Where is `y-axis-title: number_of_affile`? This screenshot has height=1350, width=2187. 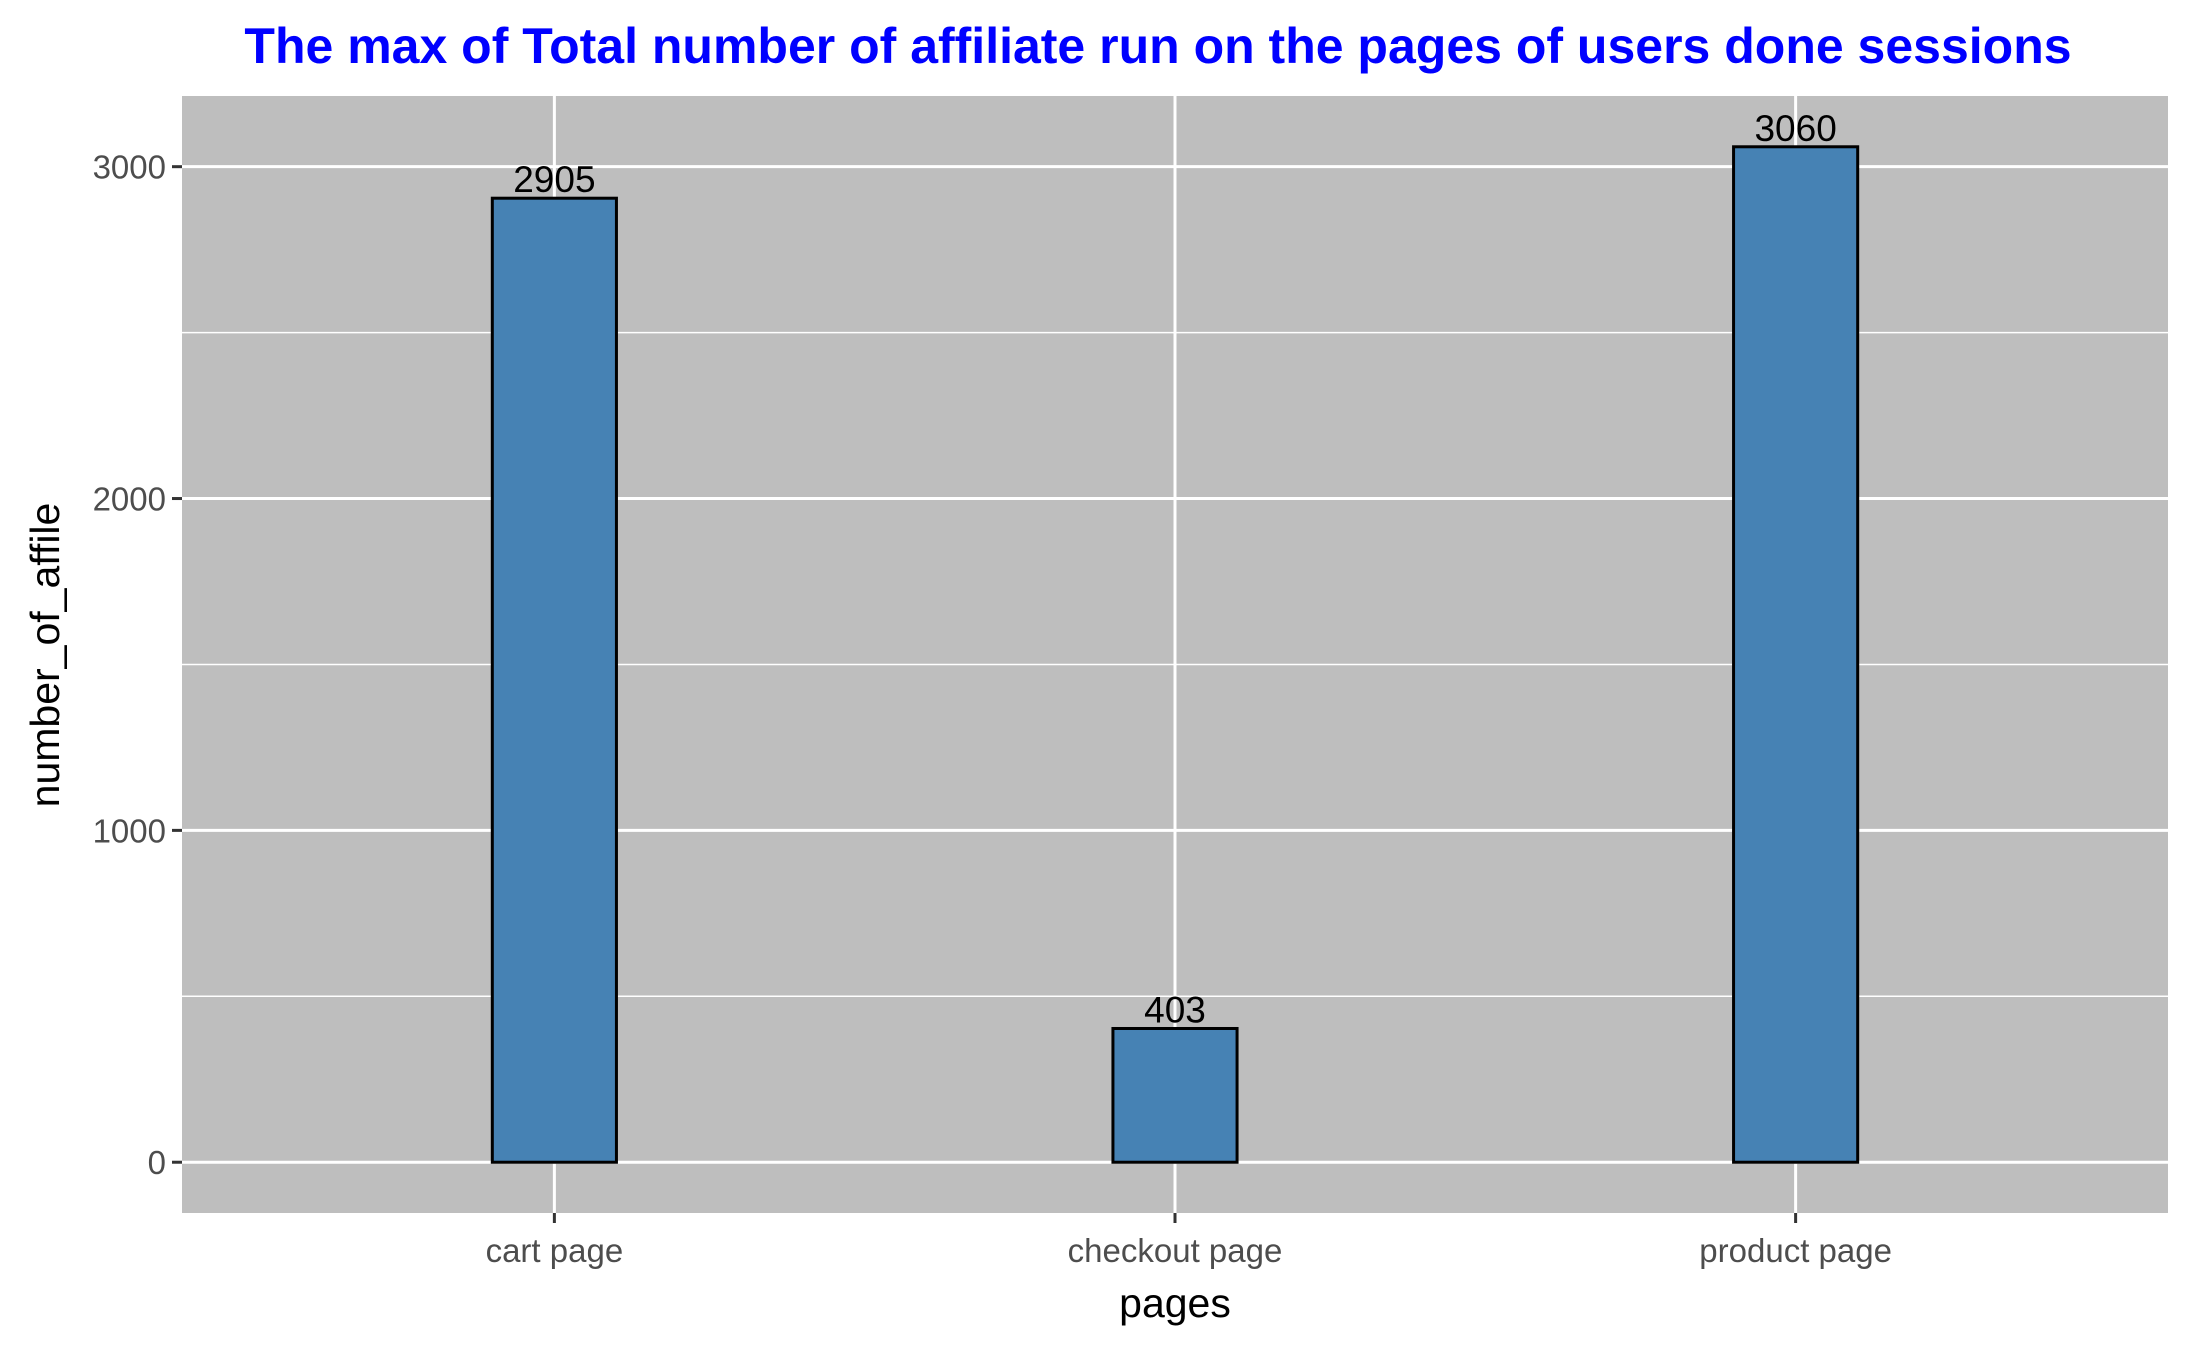
y-axis-title: number_of_affile is located at coordinates (45, 655).